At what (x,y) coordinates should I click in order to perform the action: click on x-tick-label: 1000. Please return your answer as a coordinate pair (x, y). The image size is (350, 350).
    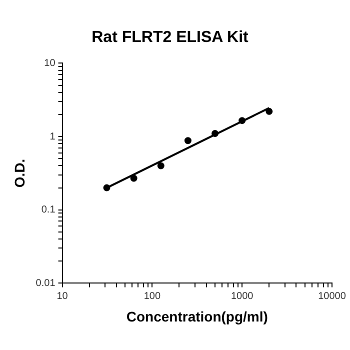
    Looking at the image, I should click on (242, 296).